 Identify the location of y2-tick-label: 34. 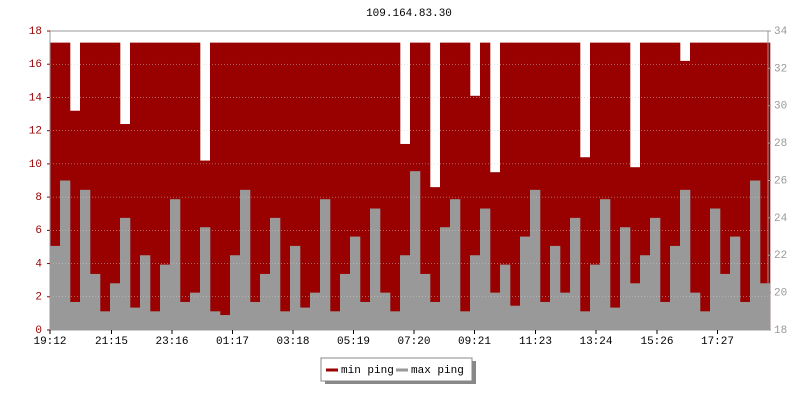
(781, 32).